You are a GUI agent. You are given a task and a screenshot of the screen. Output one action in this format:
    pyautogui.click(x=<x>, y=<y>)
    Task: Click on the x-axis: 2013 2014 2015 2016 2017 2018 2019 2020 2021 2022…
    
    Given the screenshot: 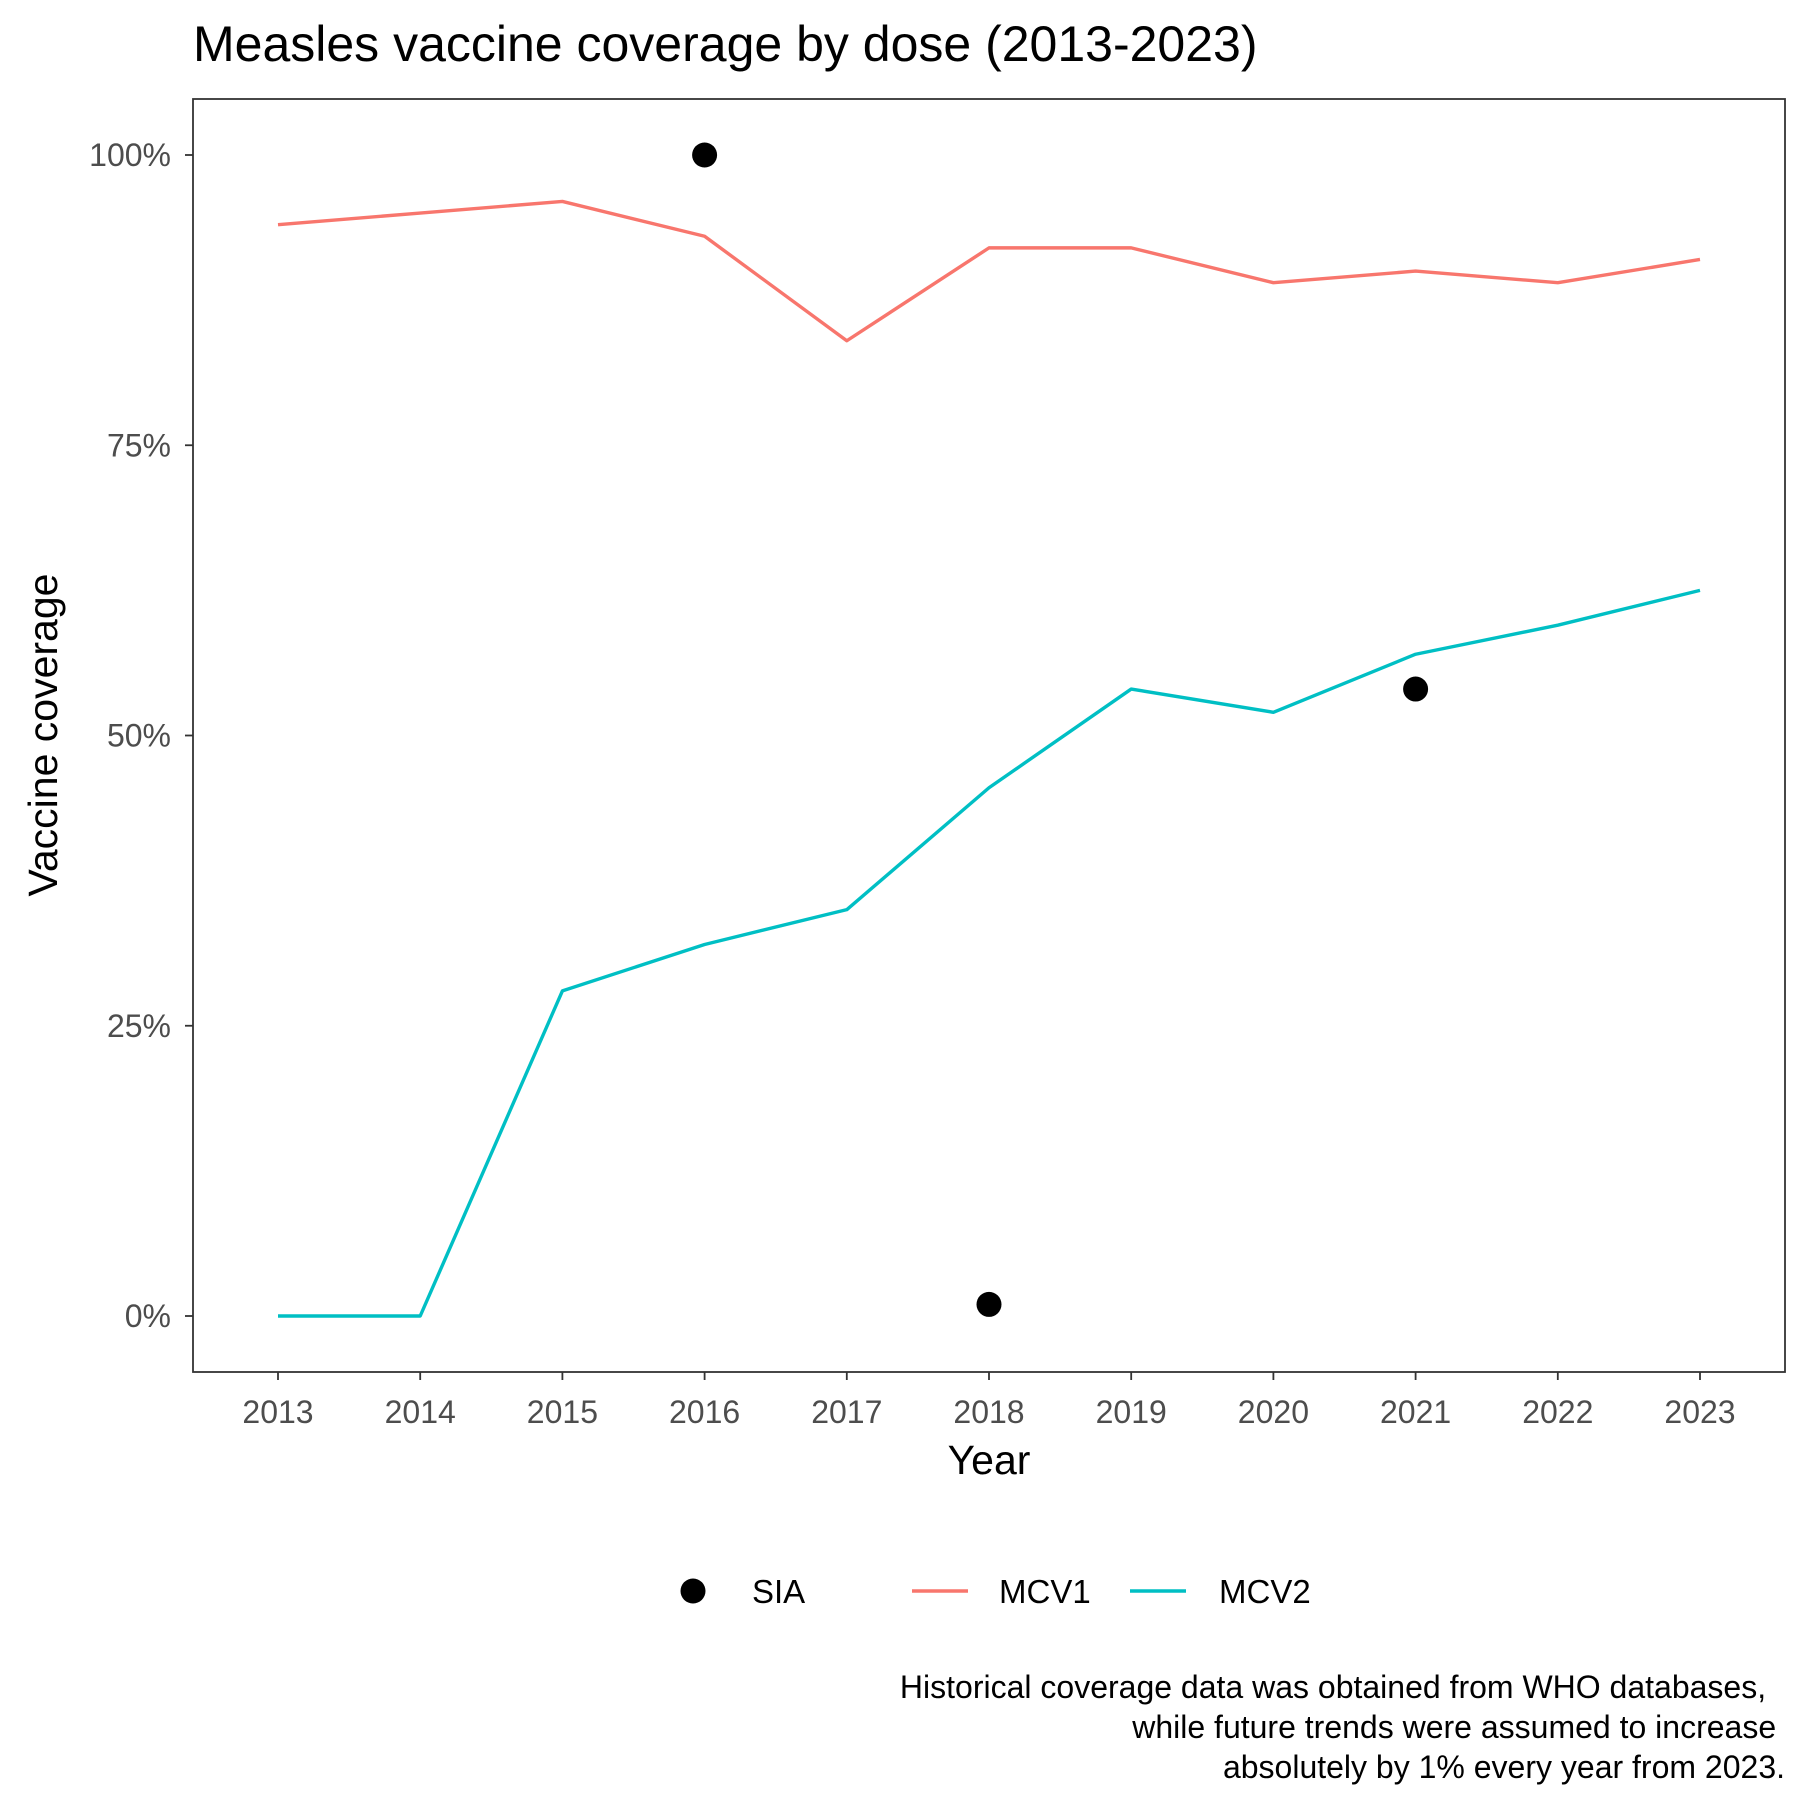 What is the action you would take?
    pyautogui.click(x=989, y=1401)
    